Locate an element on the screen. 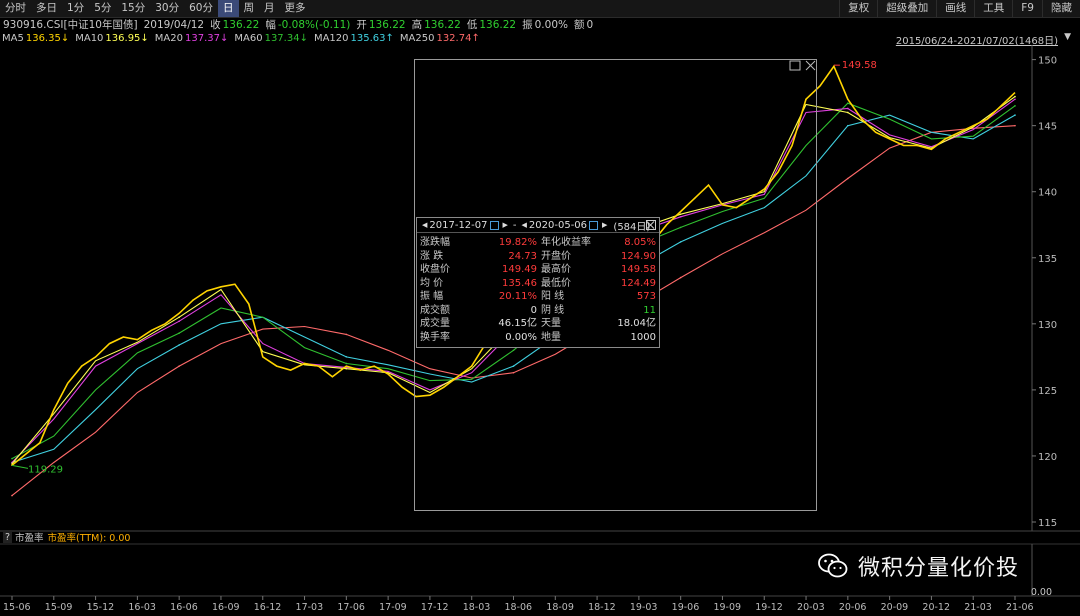  high-value: 136.22 is located at coordinates (442, 24).